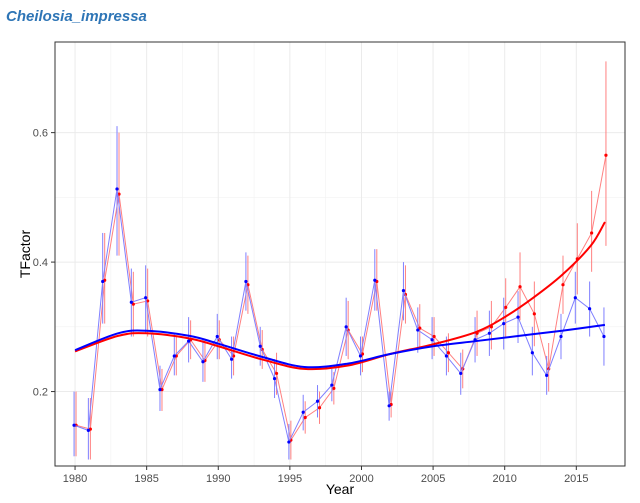 This screenshot has height=503, width=640. What do you see at coordinates (25, 254) in the screenshot?
I see `y-axis-label: TFactor` at bounding box center [25, 254].